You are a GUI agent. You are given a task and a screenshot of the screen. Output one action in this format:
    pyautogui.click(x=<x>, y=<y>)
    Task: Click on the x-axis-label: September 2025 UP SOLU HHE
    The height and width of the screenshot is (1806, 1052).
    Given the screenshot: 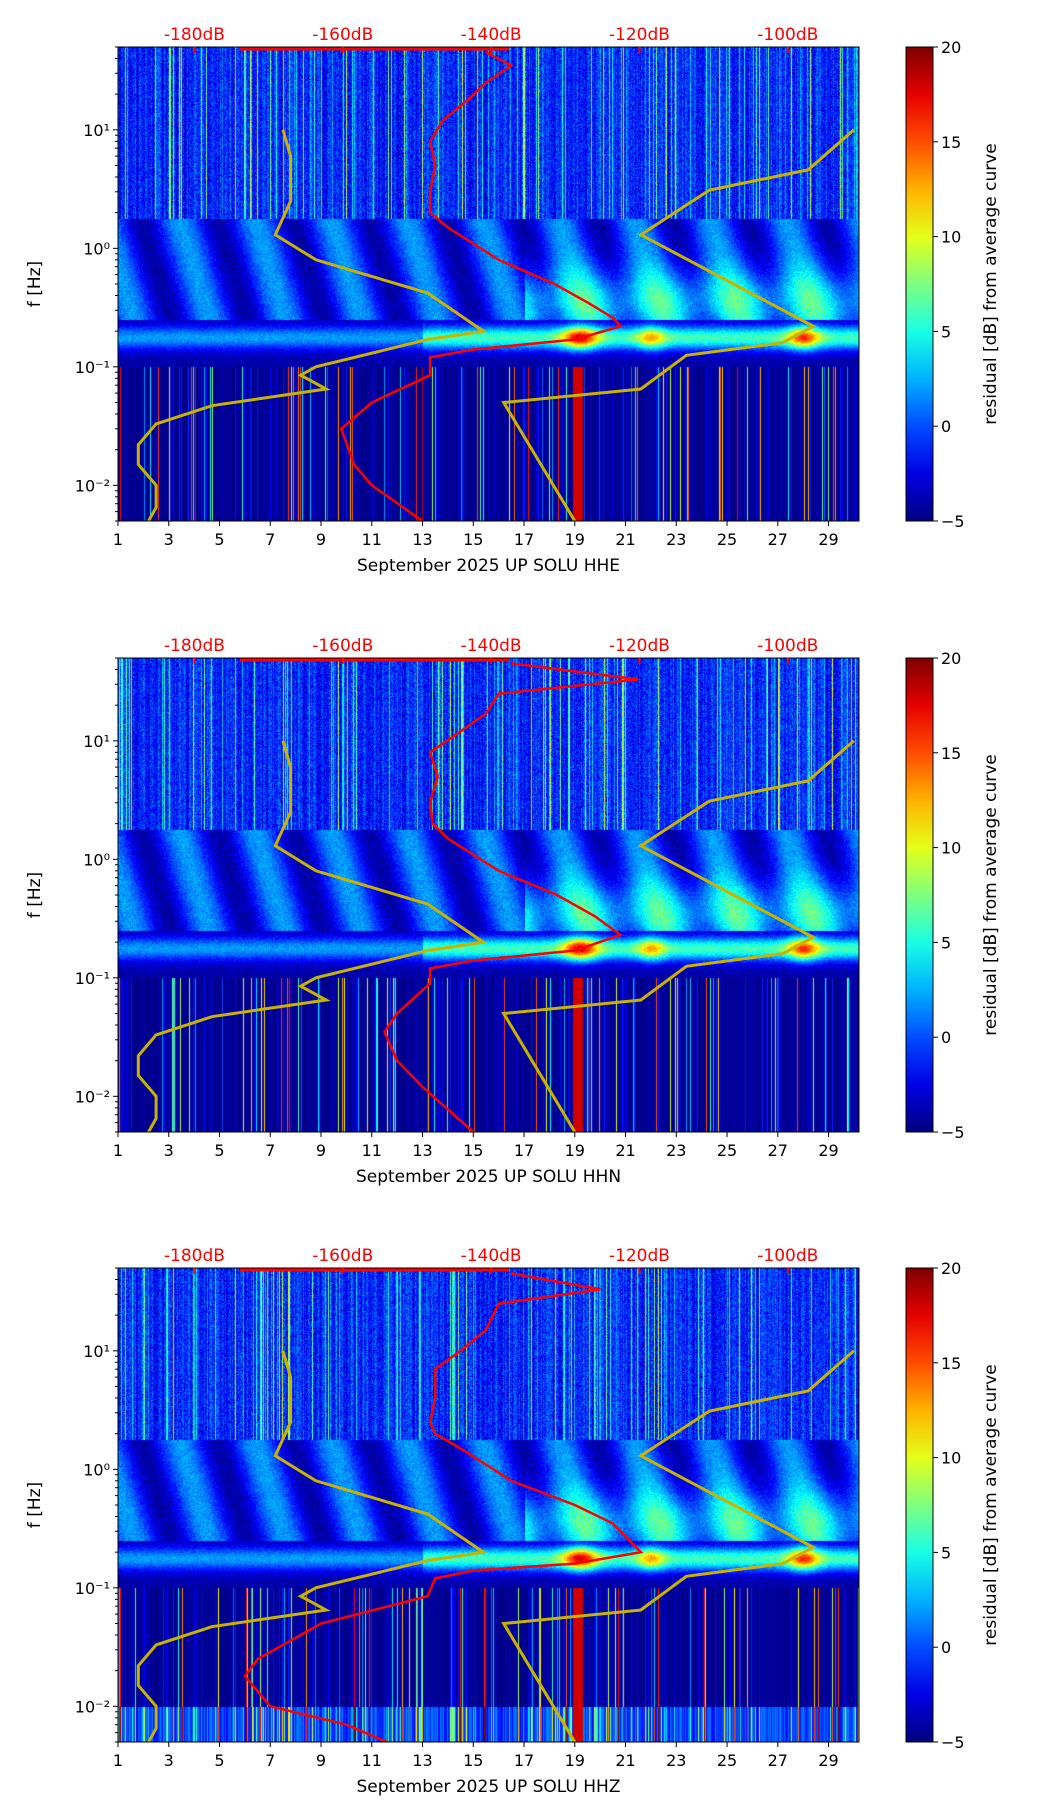 What is the action you would take?
    pyautogui.click(x=488, y=566)
    